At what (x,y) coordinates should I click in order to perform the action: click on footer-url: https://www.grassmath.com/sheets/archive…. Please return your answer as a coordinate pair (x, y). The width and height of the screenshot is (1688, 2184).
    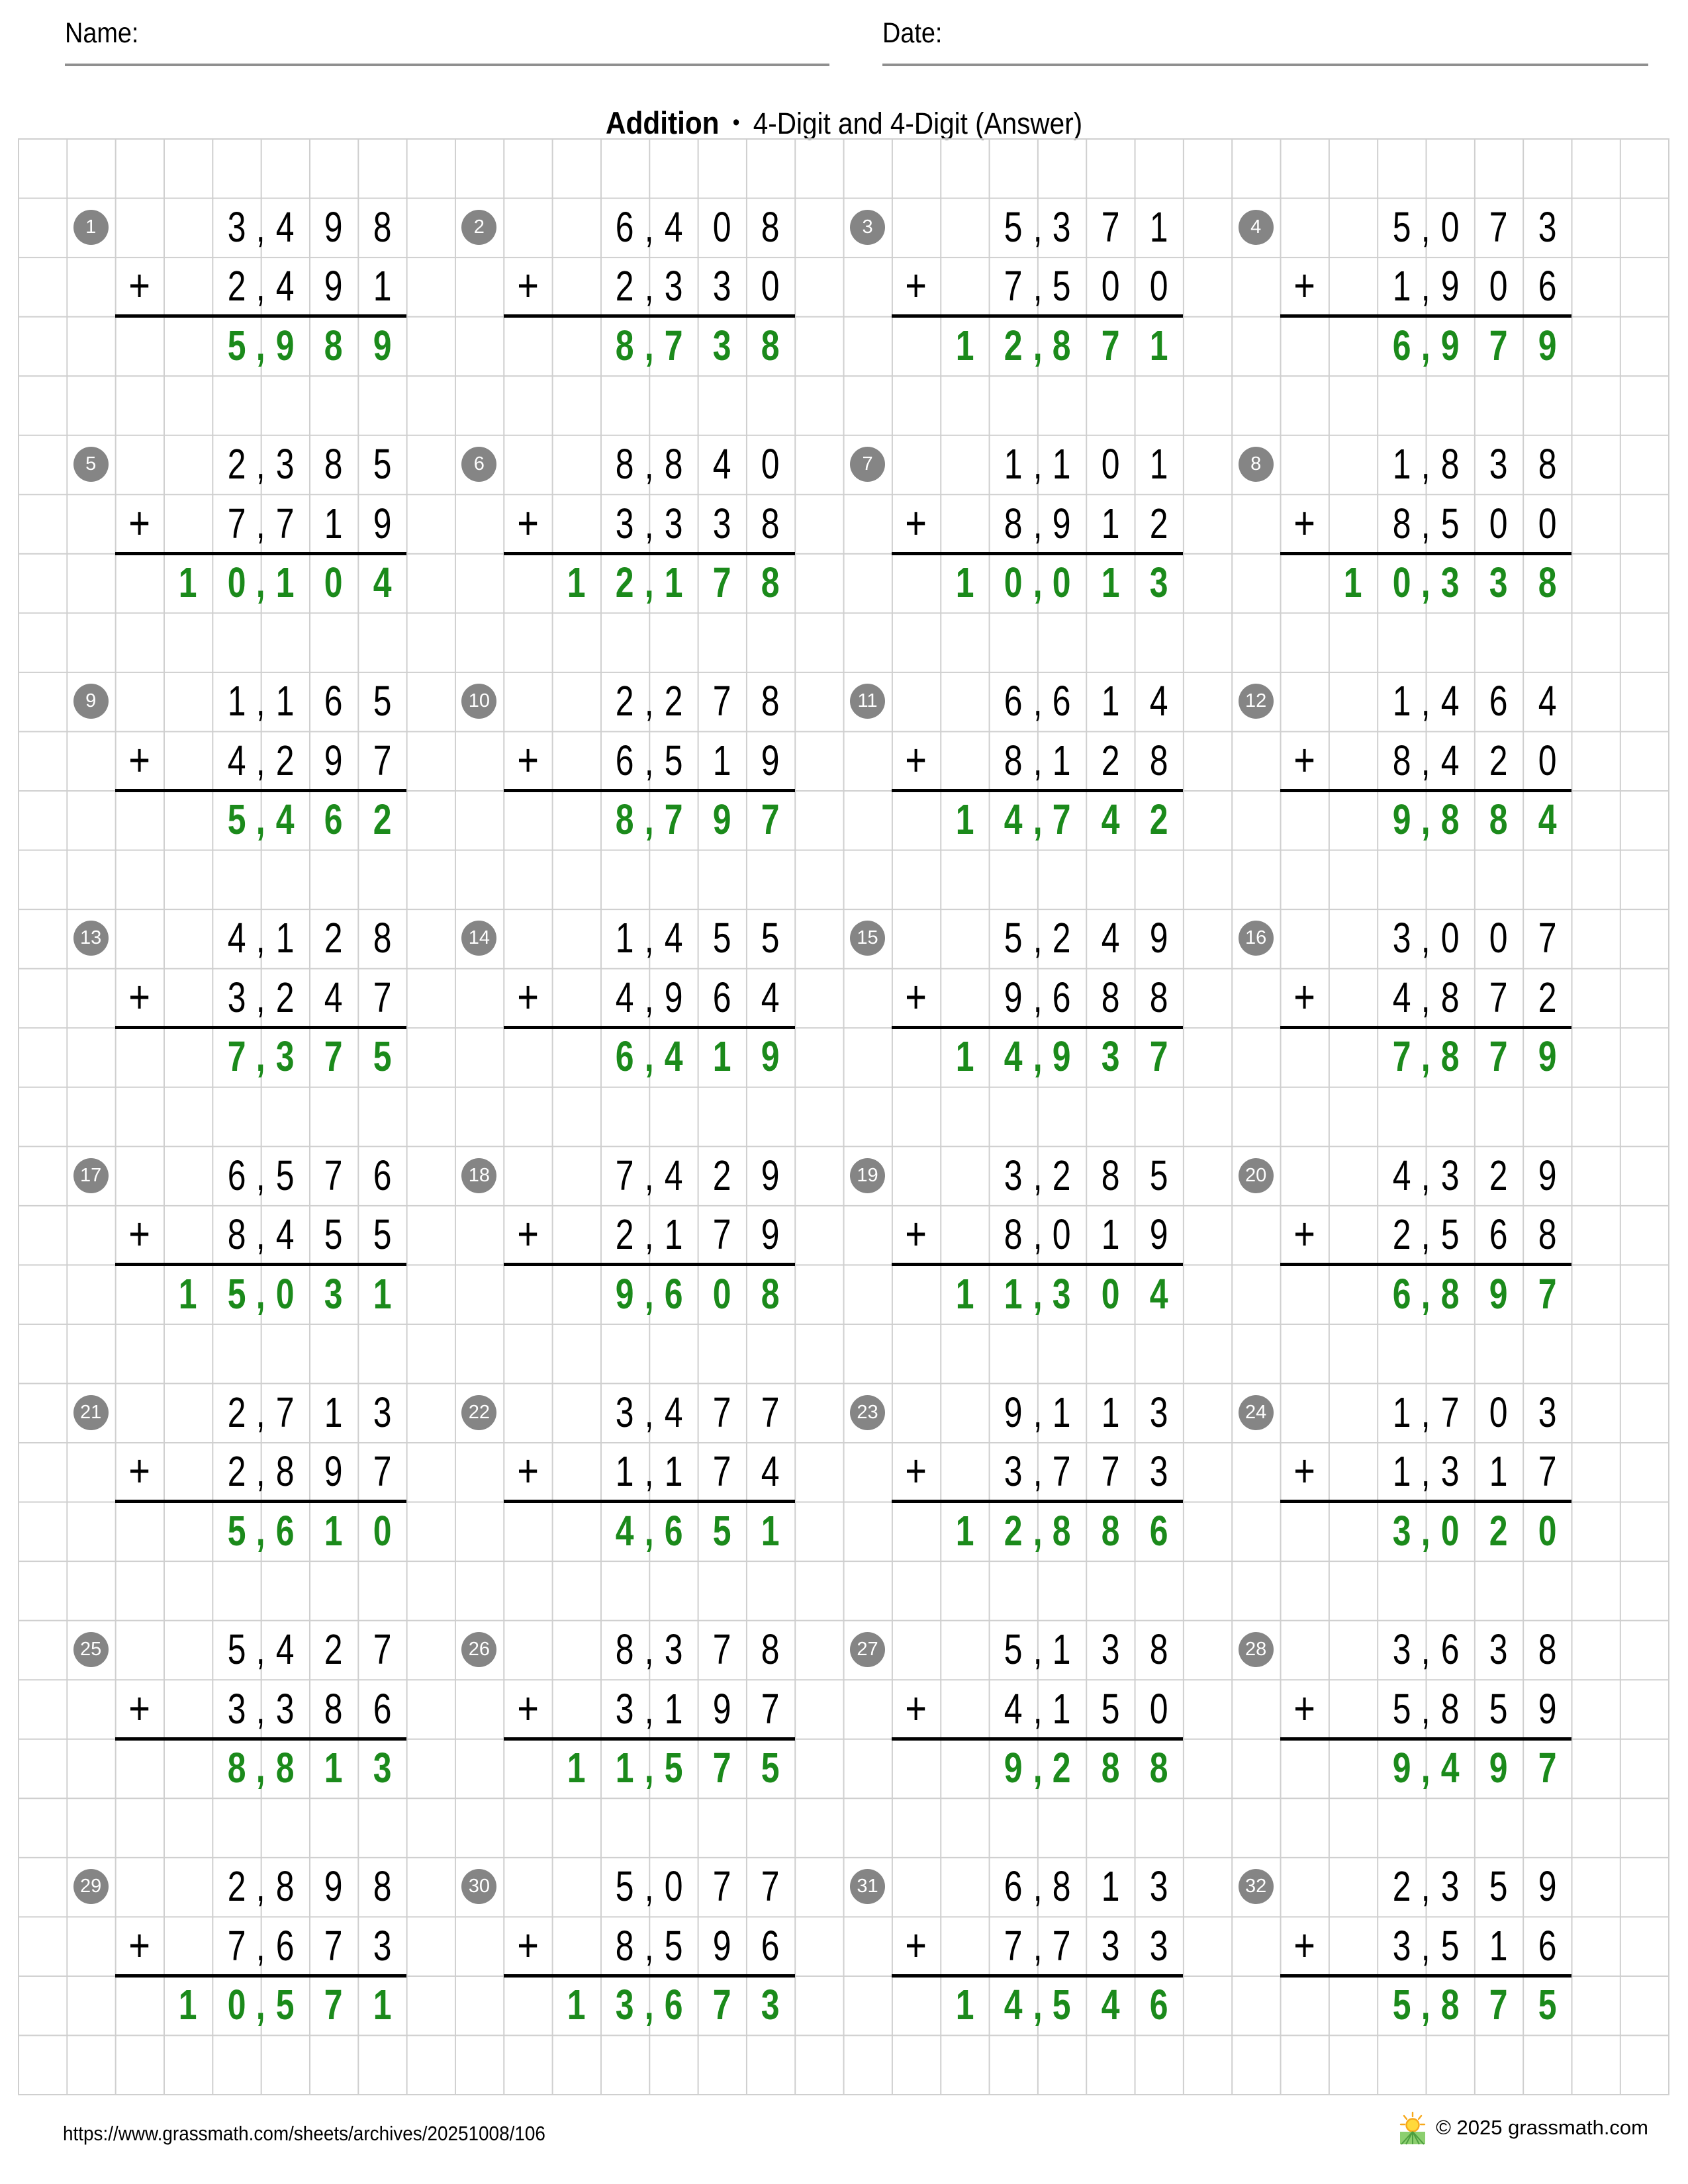
    Looking at the image, I should click on (304, 2133).